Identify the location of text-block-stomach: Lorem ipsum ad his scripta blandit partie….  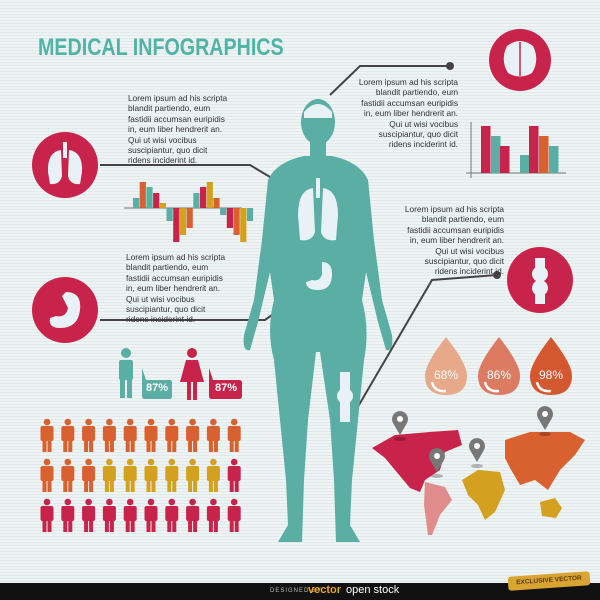
(186, 288).